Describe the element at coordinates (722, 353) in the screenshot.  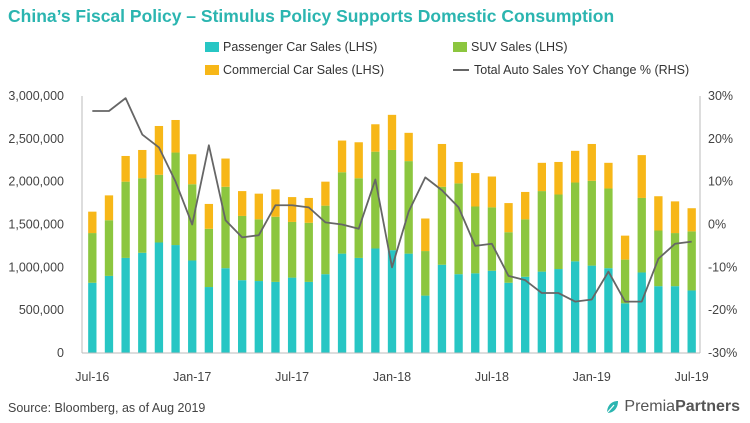
I see `right-axis-tick-label: -30%` at that location.